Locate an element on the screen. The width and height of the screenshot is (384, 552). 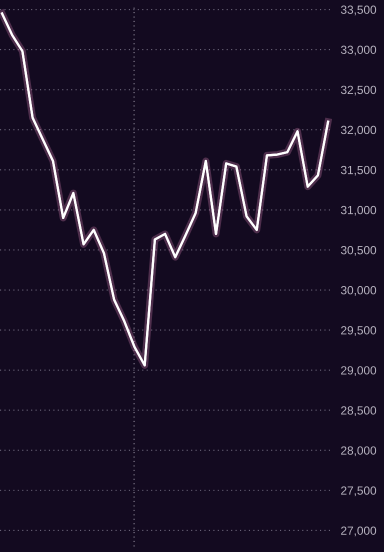
y-tick-label: 29,500 is located at coordinates (358, 331).